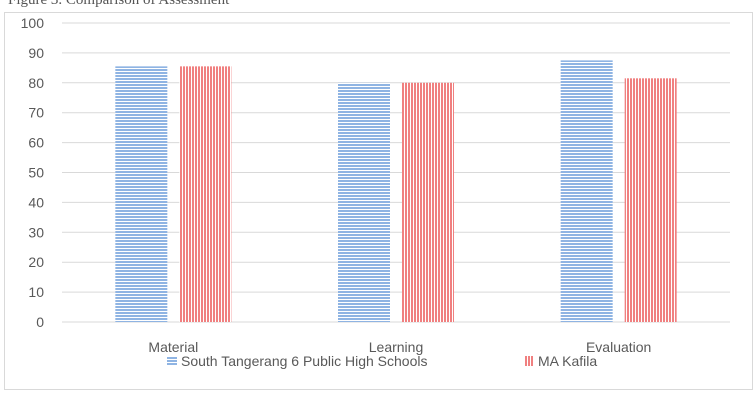 The width and height of the screenshot is (755, 393). What do you see at coordinates (36, 262) in the screenshot?
I see `y-tick-label: 20` at bounding box center [36, 262].